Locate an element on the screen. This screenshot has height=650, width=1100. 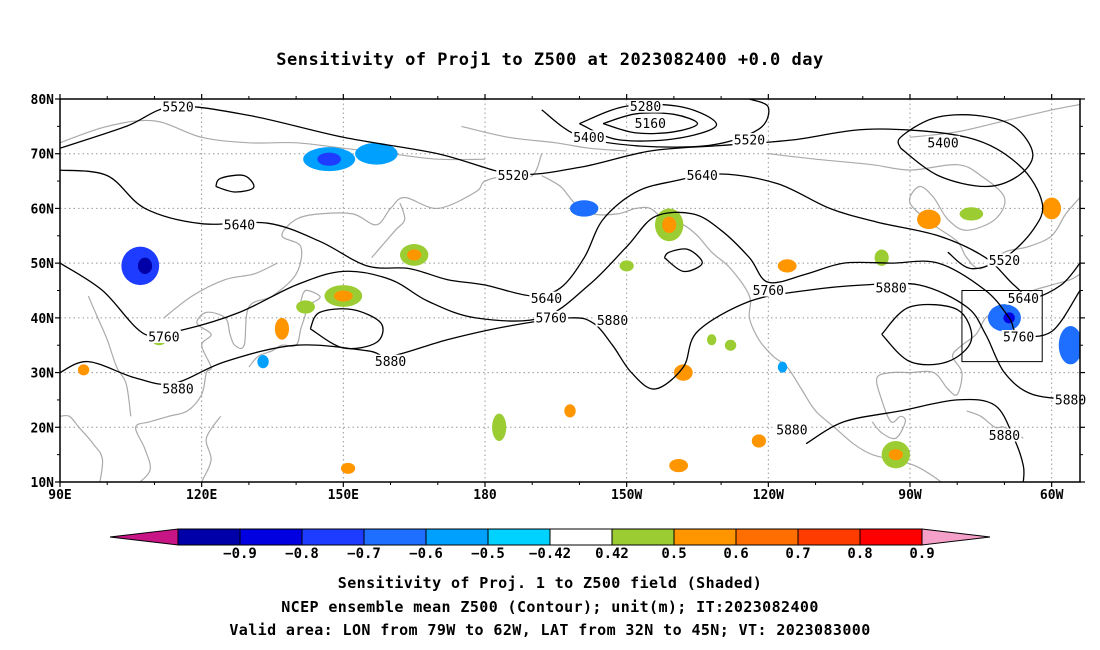
lat-tick-label: 70N is located at coordinates (43, 155).